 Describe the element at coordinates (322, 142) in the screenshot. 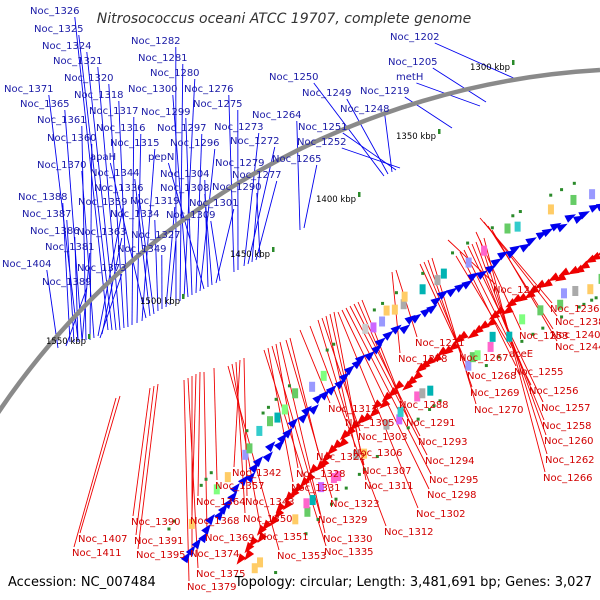

I see `gene-label: Noc_1252` at that location.